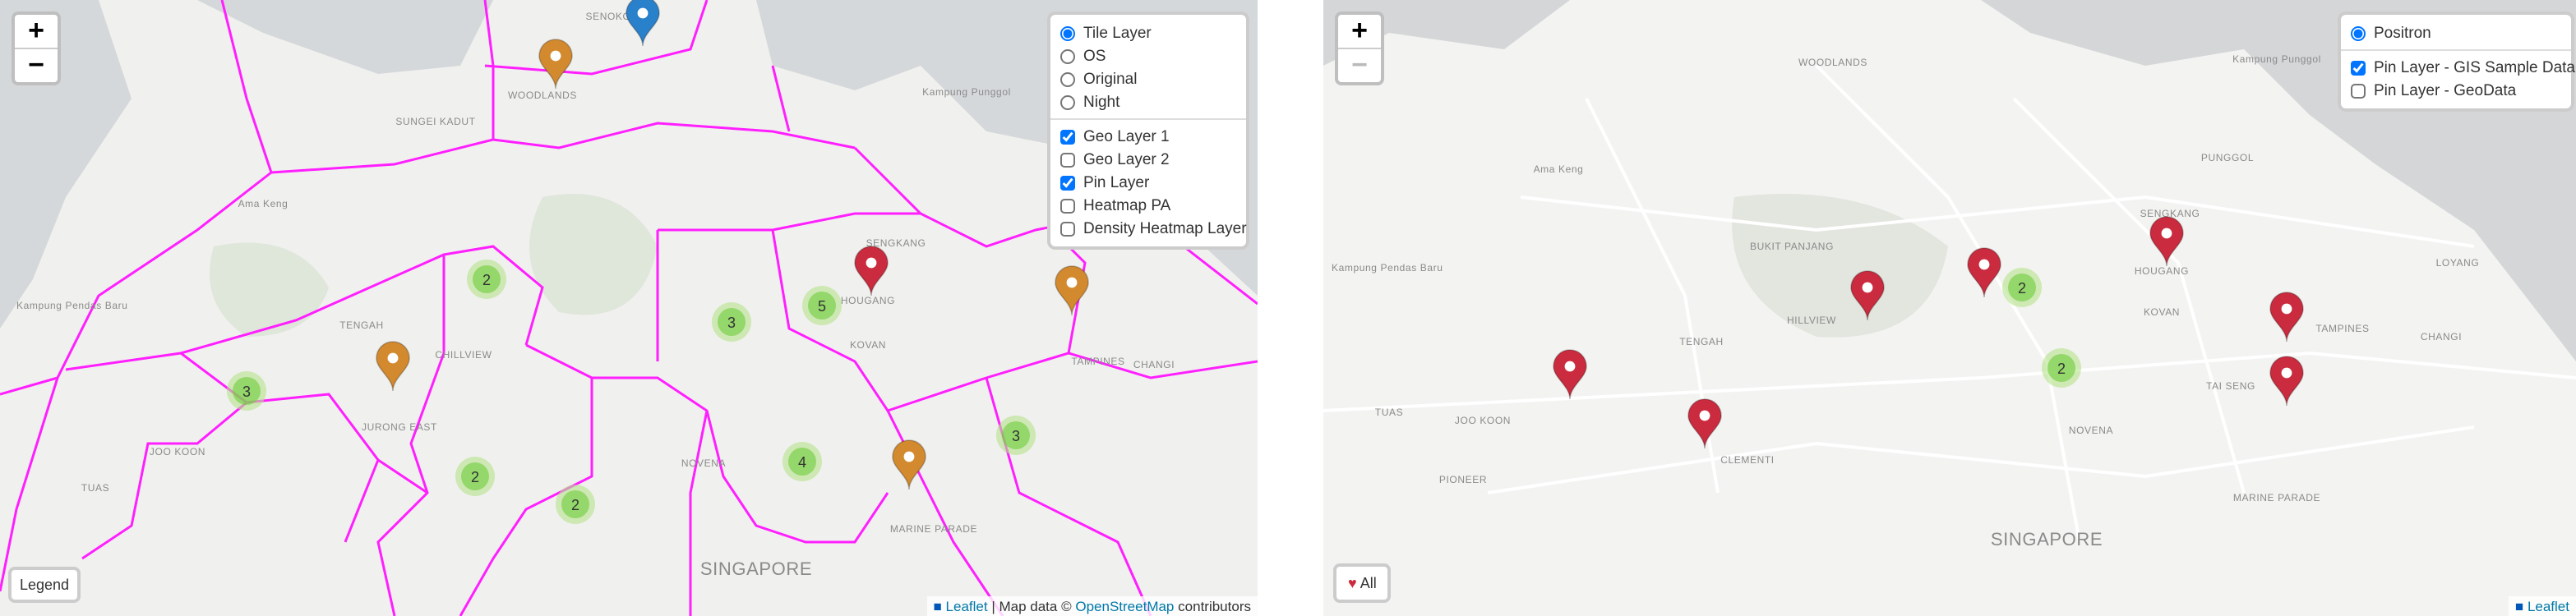 The width and height of the screenshot is (2576, 616). I want to click on overlay-option: Pin Layer, so click(1148, 182).